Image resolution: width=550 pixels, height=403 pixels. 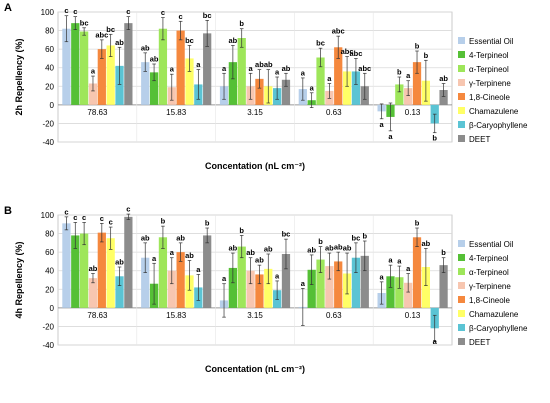 I want to click on legend-entry: 1,8-Cineole, so click(x=489, y=97).